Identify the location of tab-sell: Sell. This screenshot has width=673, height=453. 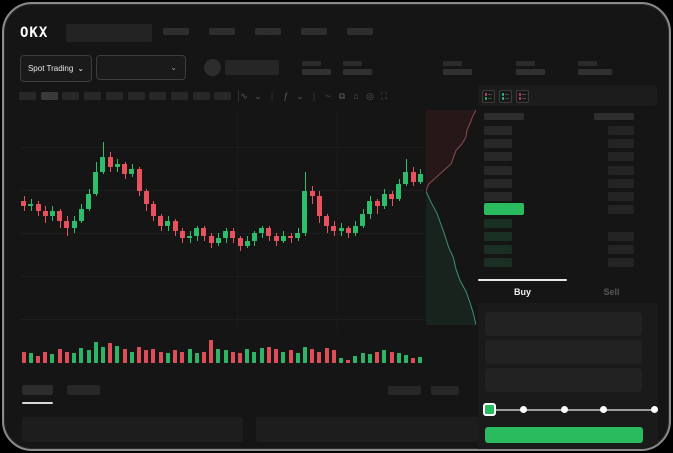
(611, 292).